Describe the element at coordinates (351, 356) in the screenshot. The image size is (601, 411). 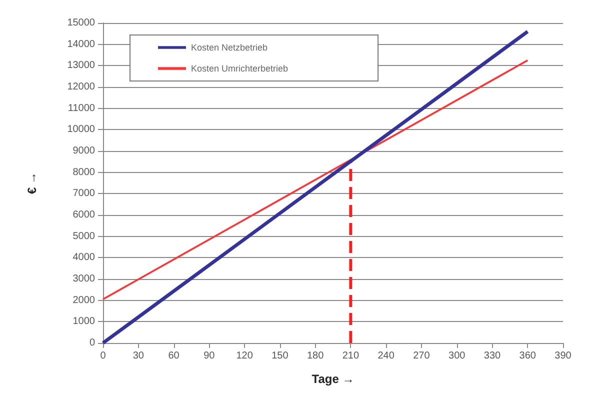
I see `x-tick-label: 210` at that location.